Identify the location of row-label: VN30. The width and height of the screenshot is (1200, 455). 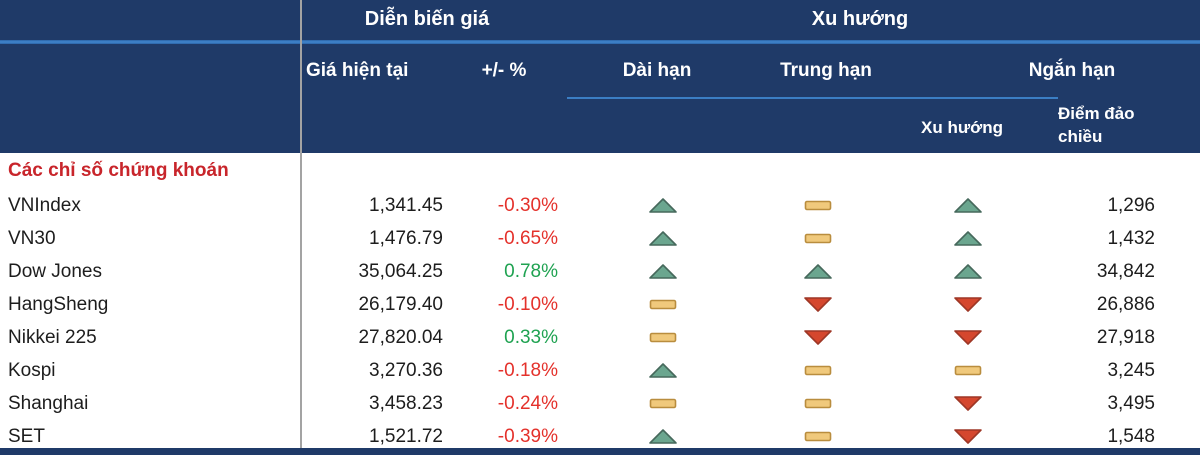
(32, 238).